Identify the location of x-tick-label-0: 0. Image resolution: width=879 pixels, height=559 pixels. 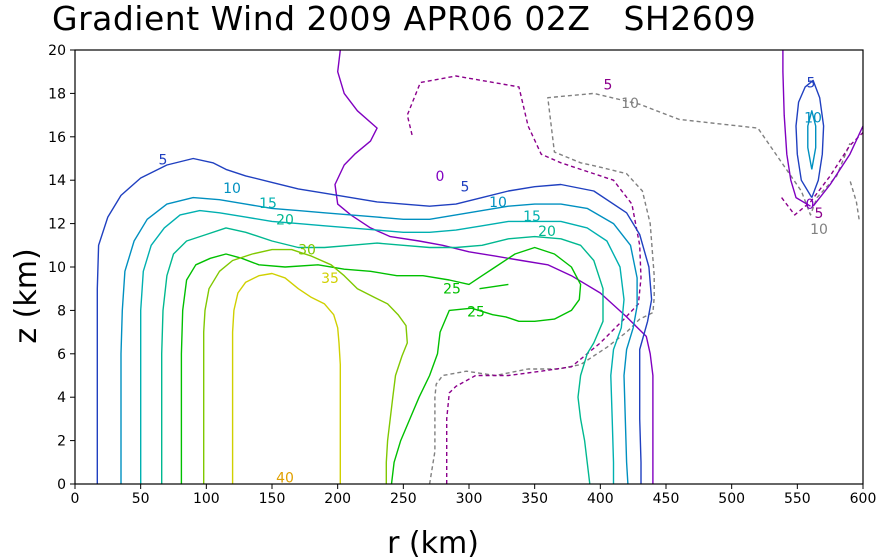
(75, 499).